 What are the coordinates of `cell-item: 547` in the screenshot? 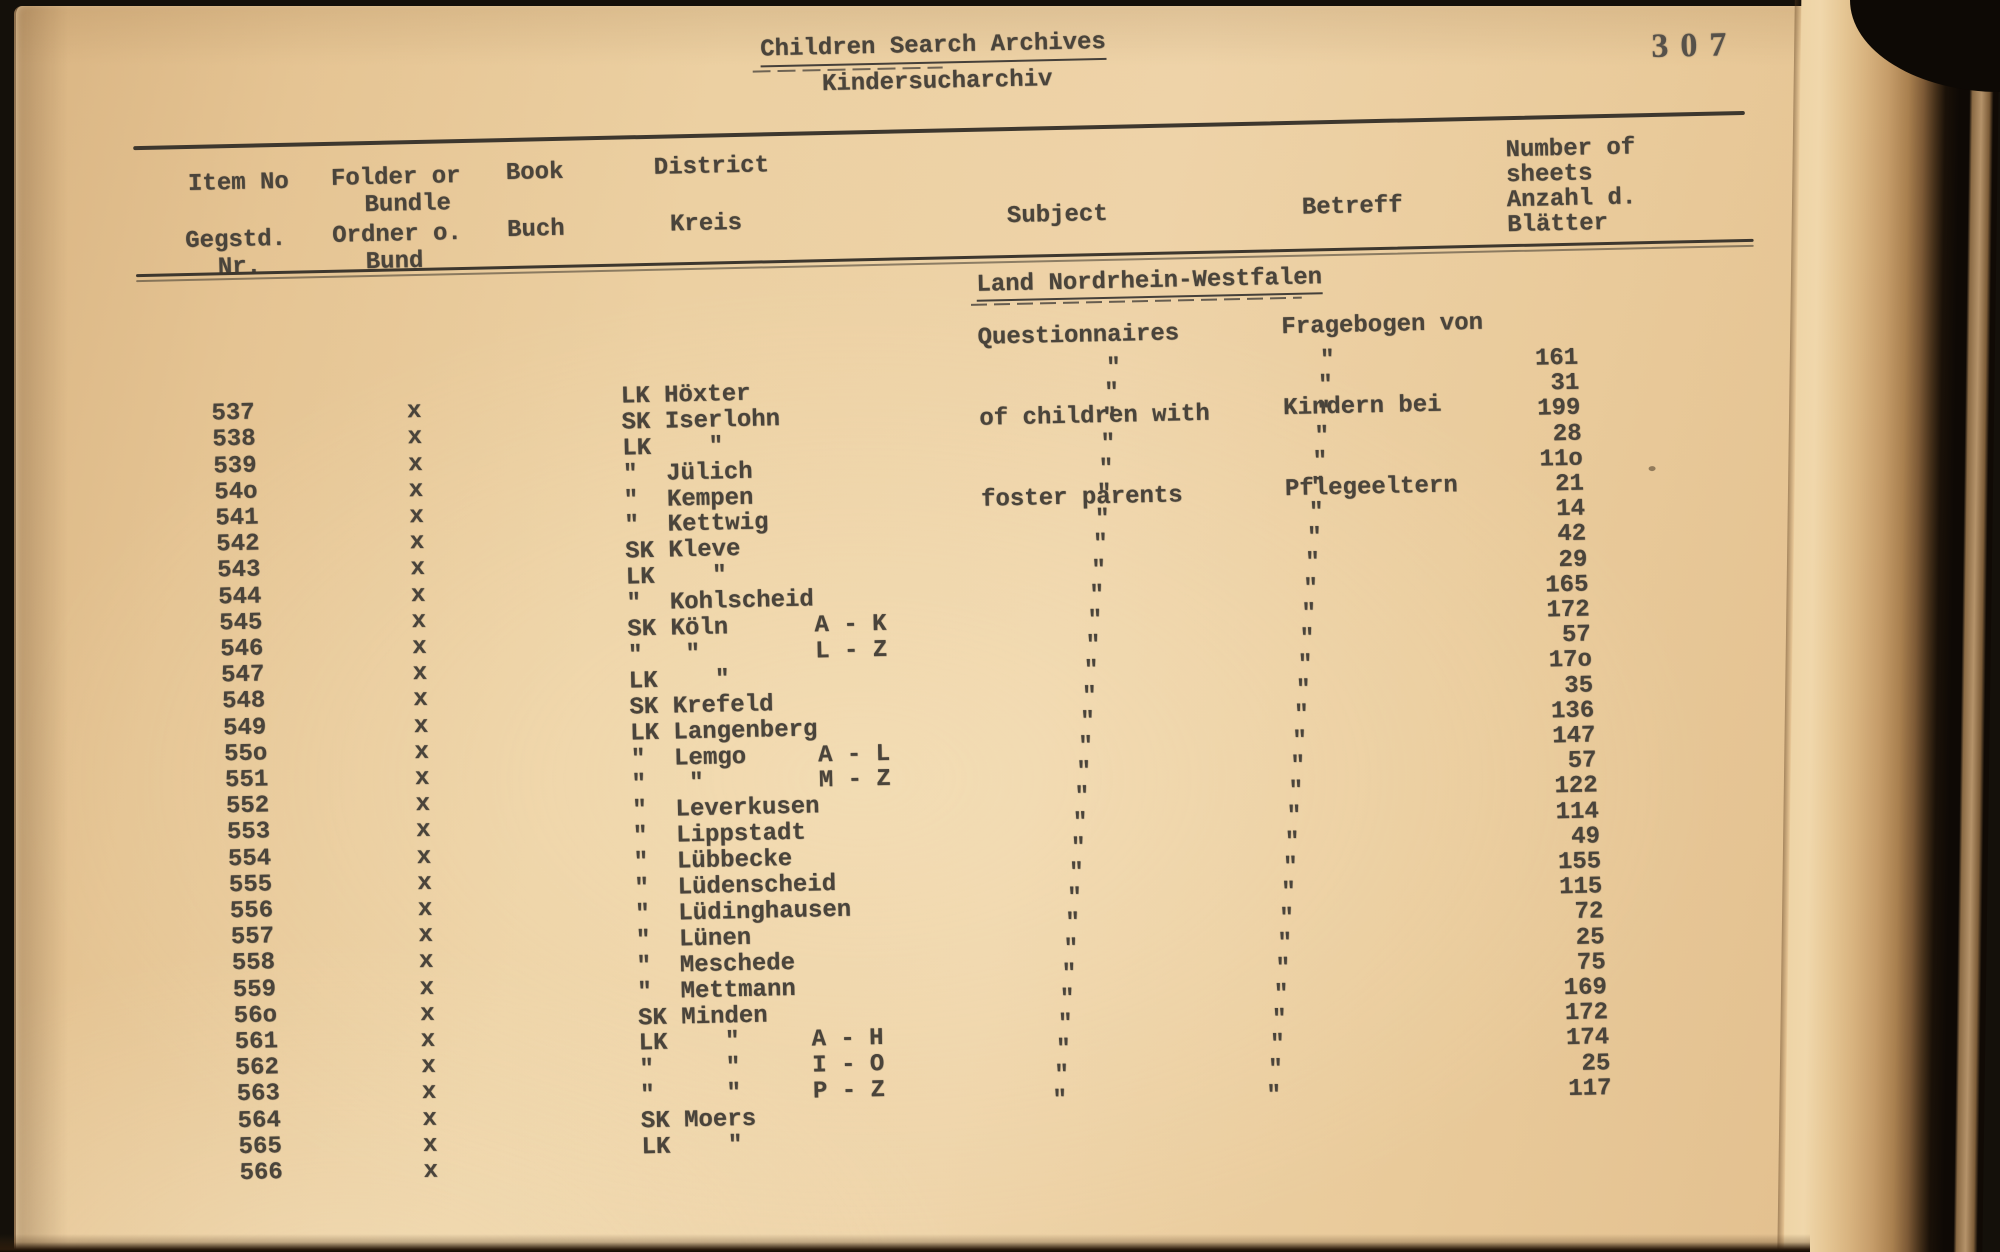 It's located at (242, 675).